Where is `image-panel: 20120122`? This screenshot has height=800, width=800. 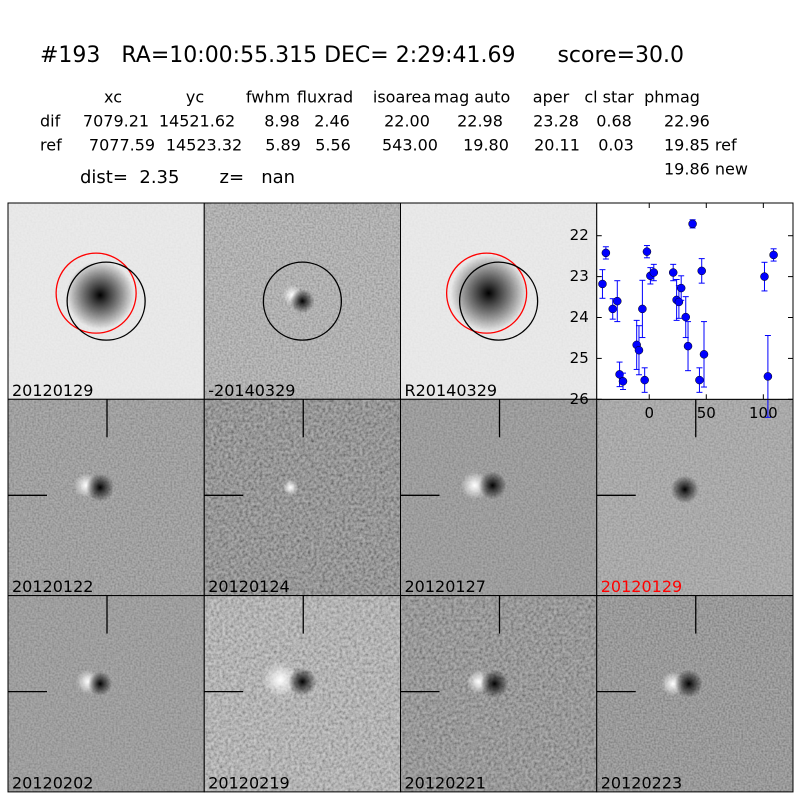
image-panel: 20120122 is located at coordinates (106, 497).